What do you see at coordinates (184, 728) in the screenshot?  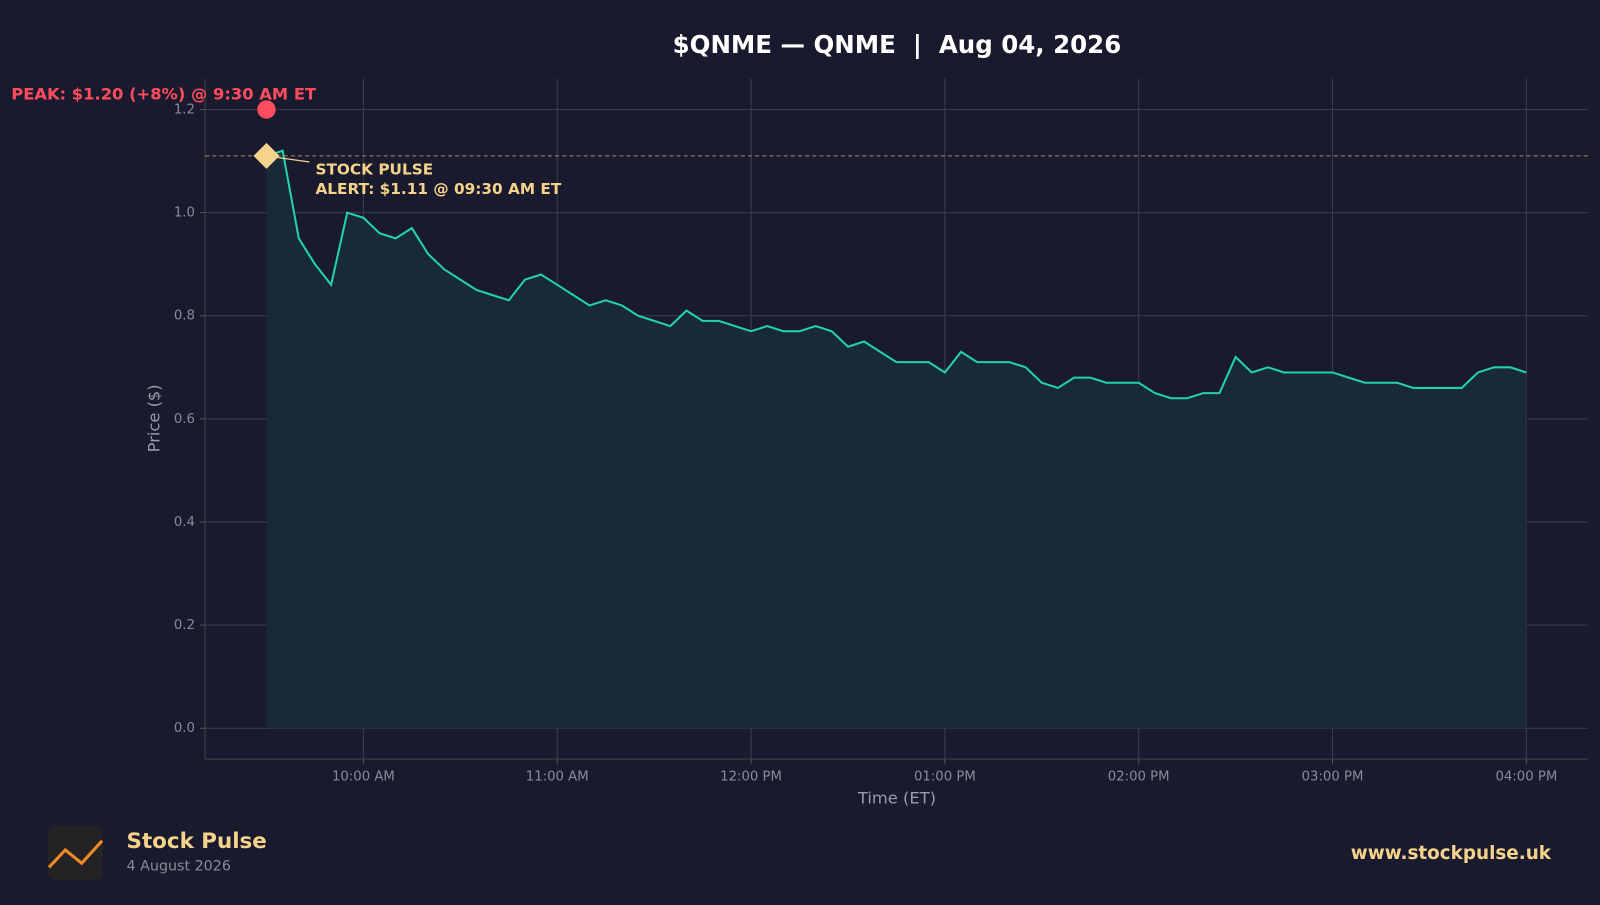 I see `y-tick-label: 0.0` at bounding box center [184, 728].